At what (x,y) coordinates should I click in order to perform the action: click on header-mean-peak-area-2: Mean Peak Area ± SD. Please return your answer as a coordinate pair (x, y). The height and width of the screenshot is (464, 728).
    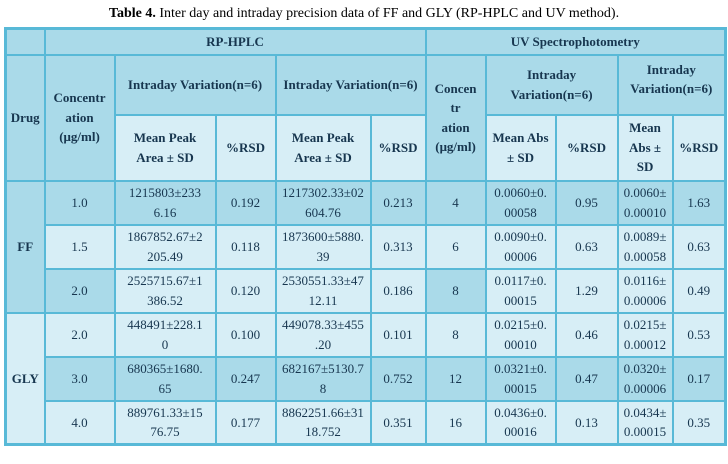
    Looking at the image, I should click on (323, 147).